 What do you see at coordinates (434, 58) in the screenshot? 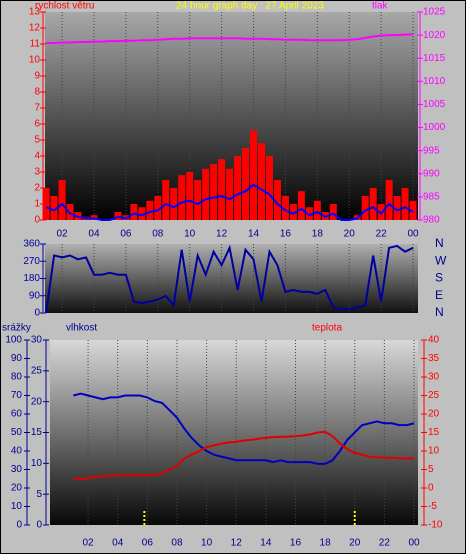
I see `y-tick-label: 1015` at bounding box center [434, 58].